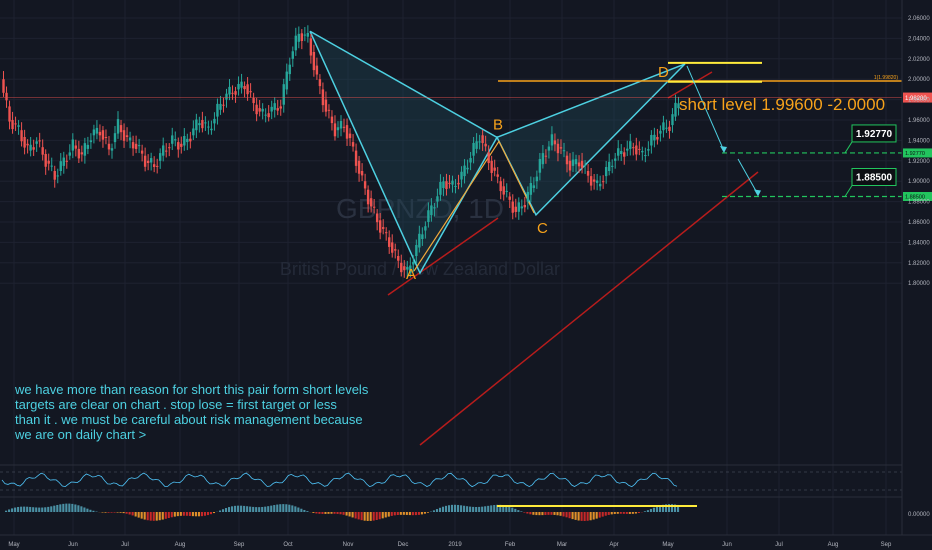 This screenshot has height=550, width=932. Describe the element at coordinates (403, 152) in the screenshot. I see `pattern-triangle-xab` at that location.